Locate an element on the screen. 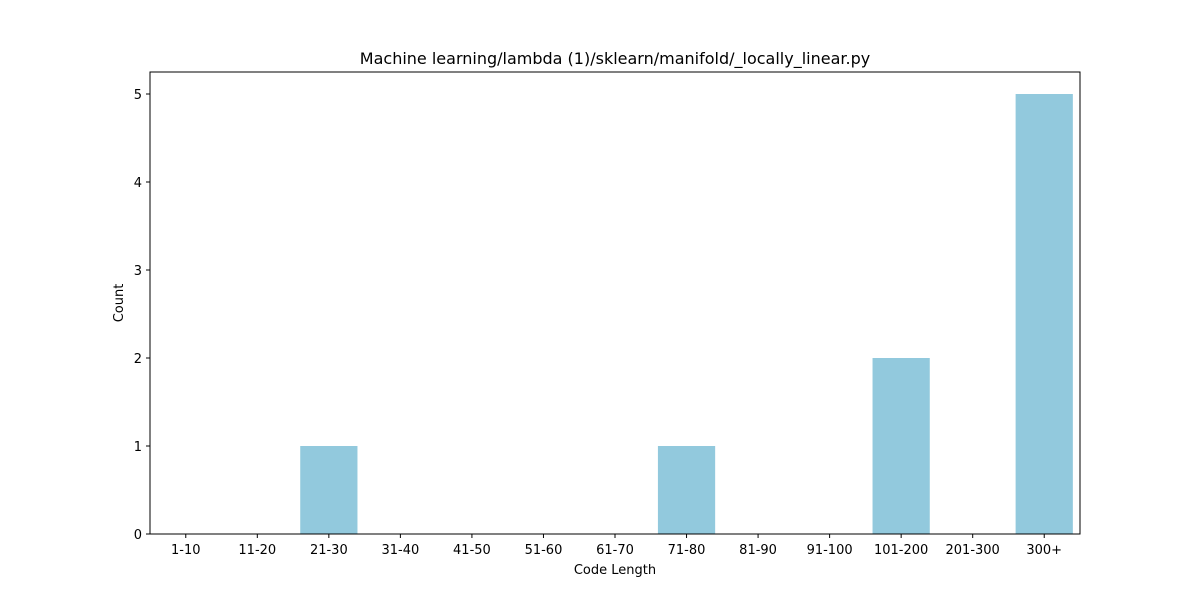 Image resolution: width=1200 pixels, height=600 pixels. y-axis: 0 1 2 3 4 5 is located at coordinates (142, 315).